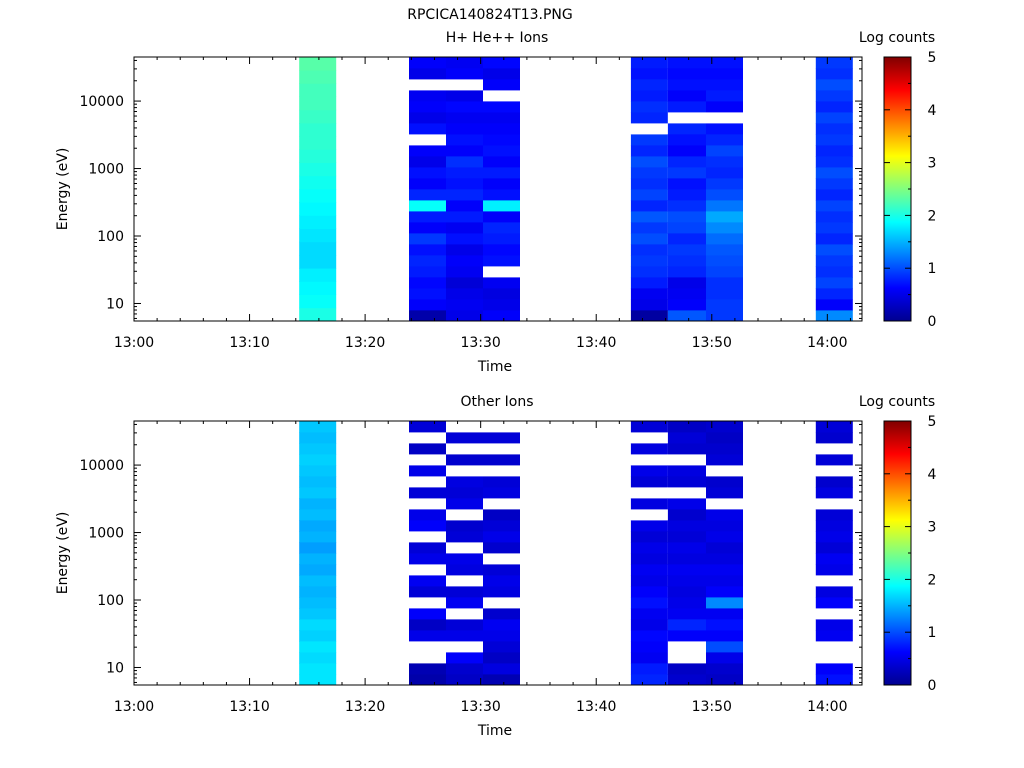 This screenshot has width=1024, height=768. Describe the element at coordinates (249, 707) in the screenshot. I see `x-tick-label: 13:10` at that location.